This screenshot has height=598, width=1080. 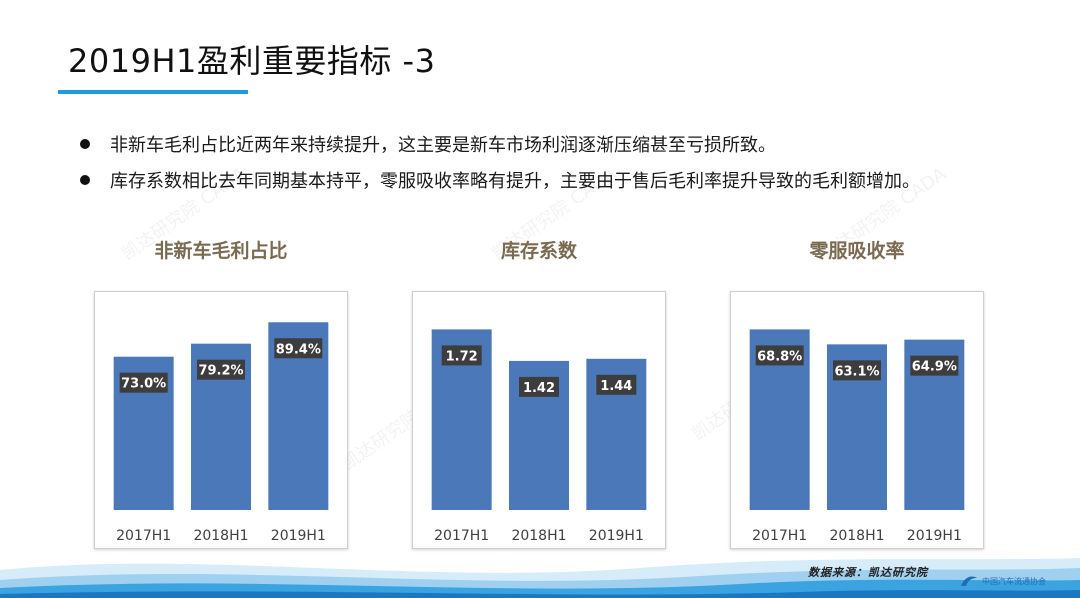 I want to click on data-label: 64.9%, so click(x=934, y=367).